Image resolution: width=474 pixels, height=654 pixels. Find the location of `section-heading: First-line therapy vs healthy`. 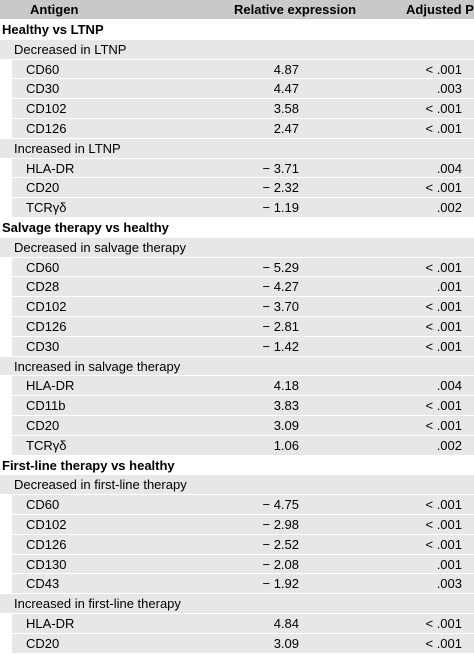

section-heading: First-line therapy vs healthy is located at coordinates (237, 465).